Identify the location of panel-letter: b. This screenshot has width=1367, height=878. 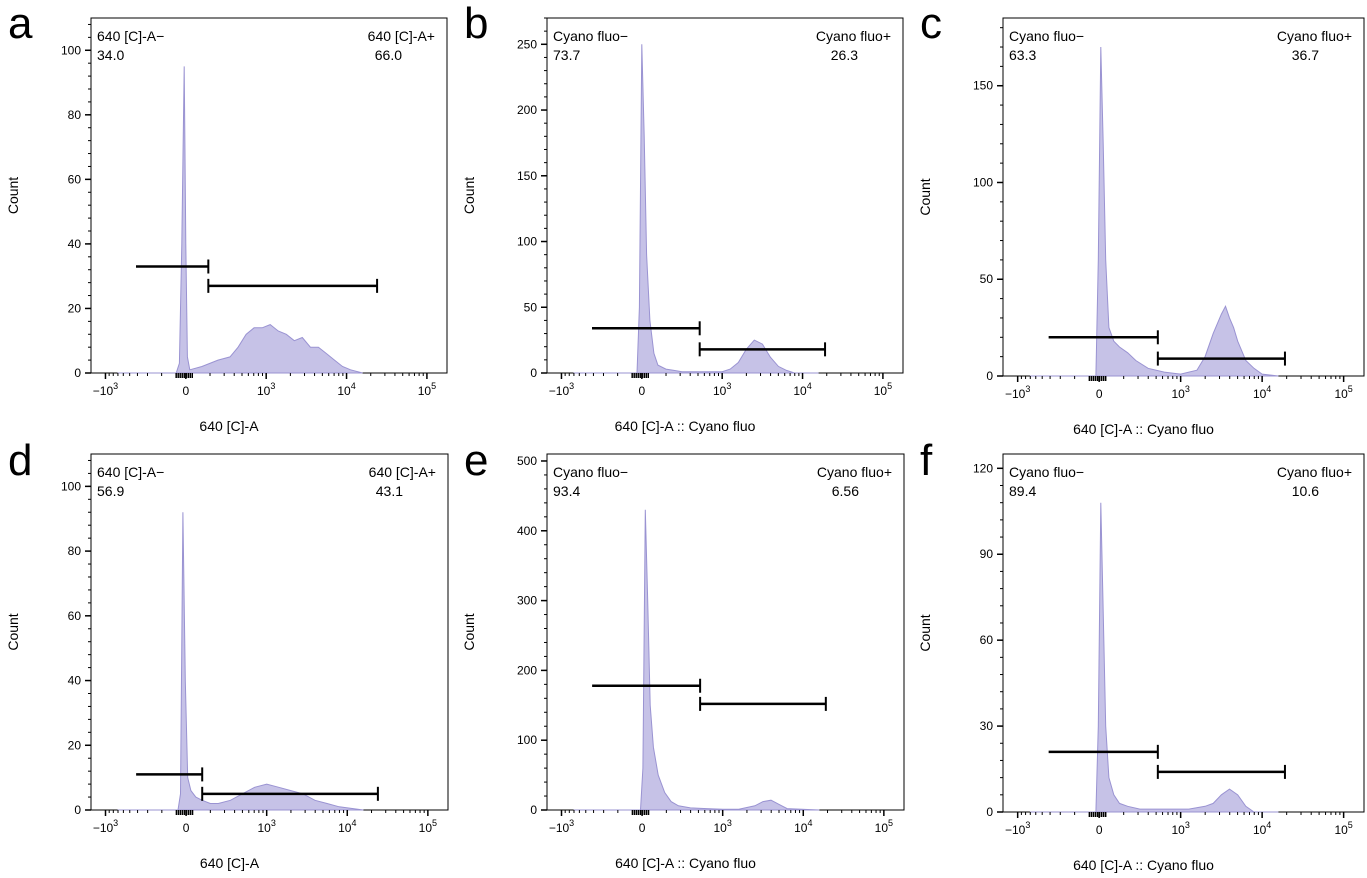
(476, 24).